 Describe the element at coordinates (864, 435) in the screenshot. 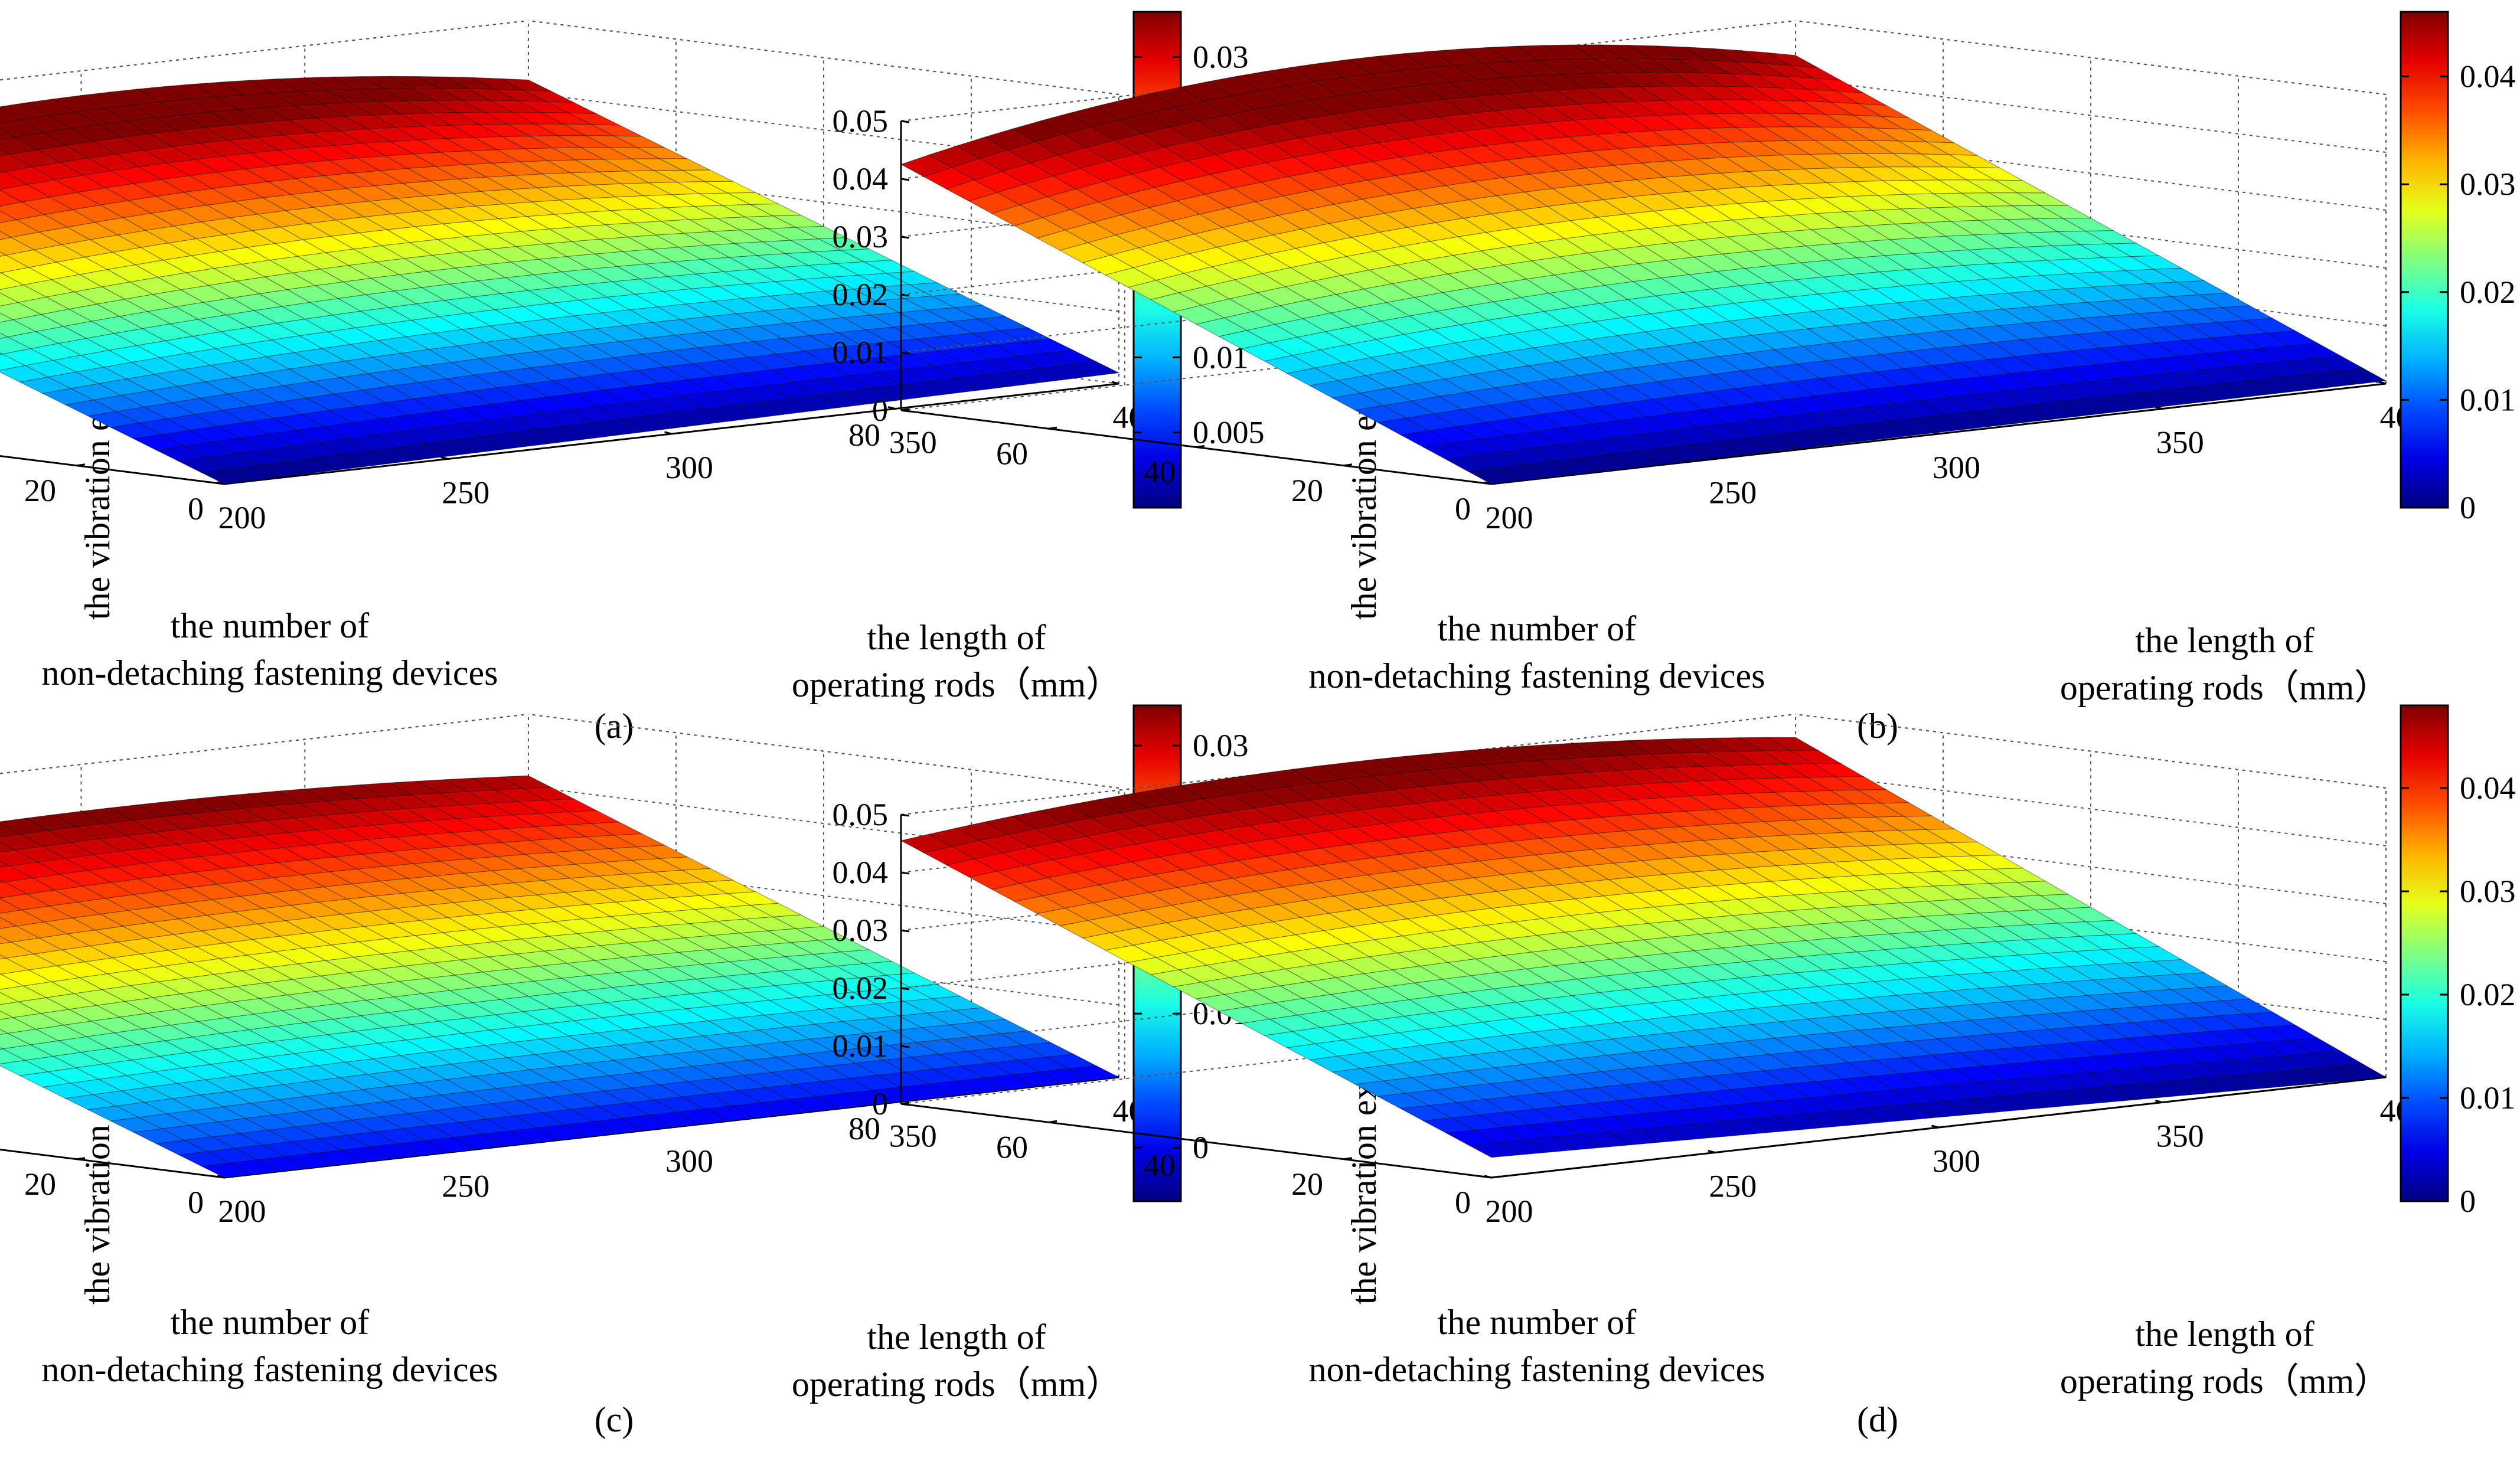

I see `y-tick-label: 80` at that location.